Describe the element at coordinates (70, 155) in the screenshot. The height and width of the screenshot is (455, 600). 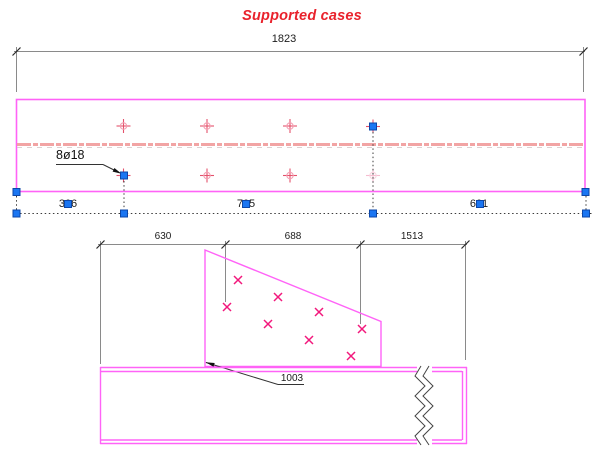
I see `hole-callout-text: 8ø18` at that location.